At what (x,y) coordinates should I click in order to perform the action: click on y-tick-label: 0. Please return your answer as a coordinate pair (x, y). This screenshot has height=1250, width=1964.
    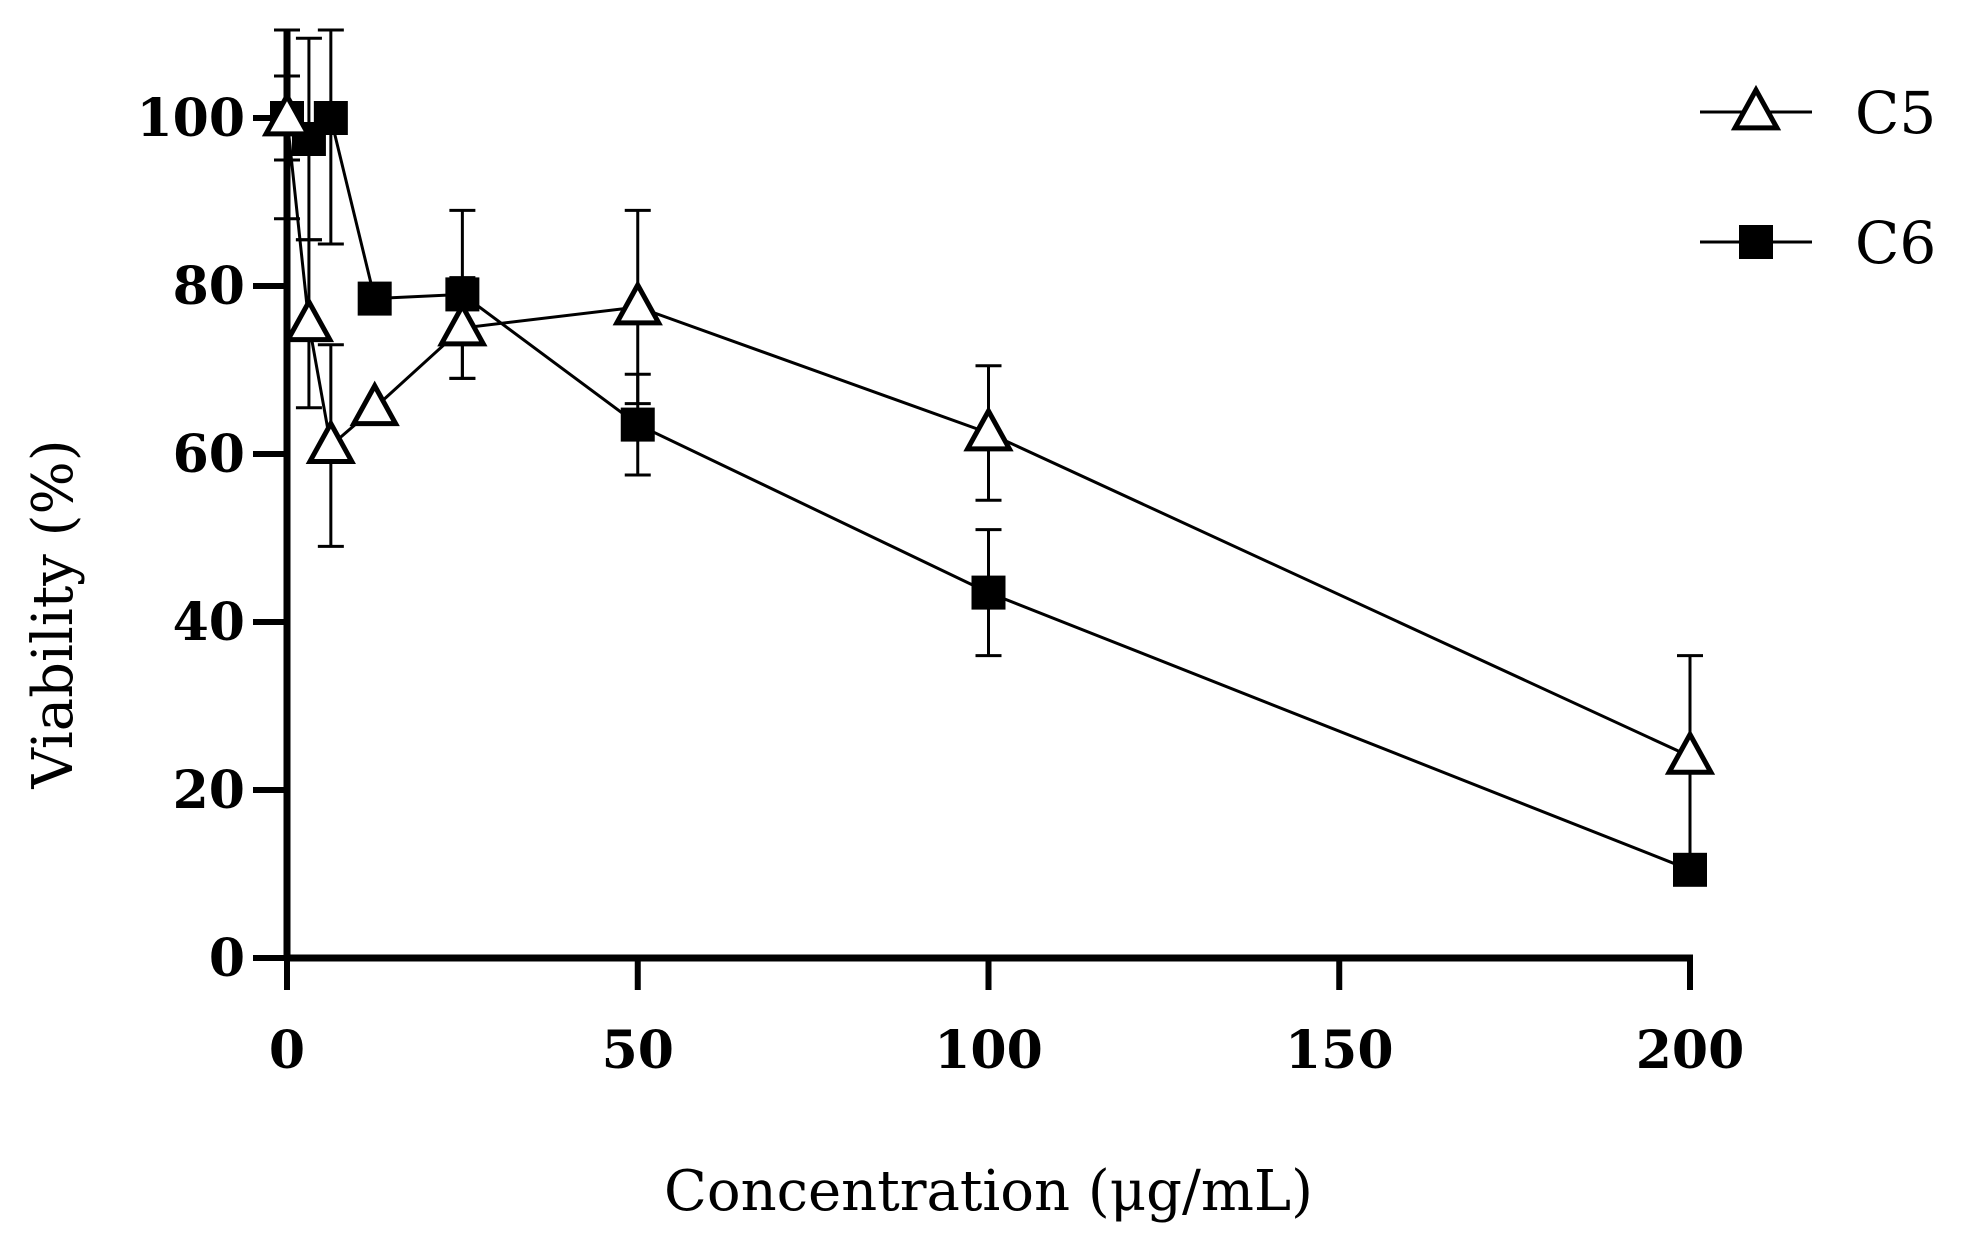
    Looking at the image, I should click on (227, 958).